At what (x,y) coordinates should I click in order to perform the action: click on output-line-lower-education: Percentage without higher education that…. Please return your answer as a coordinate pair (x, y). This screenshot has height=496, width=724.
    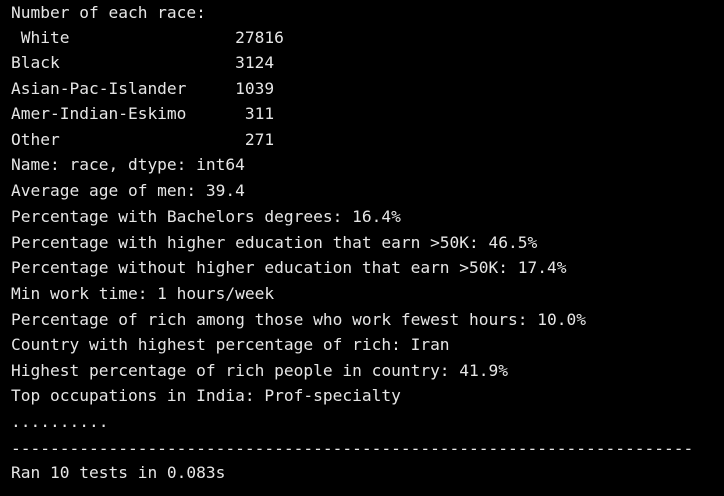
    Looking at the image, I should click on (289, 267).